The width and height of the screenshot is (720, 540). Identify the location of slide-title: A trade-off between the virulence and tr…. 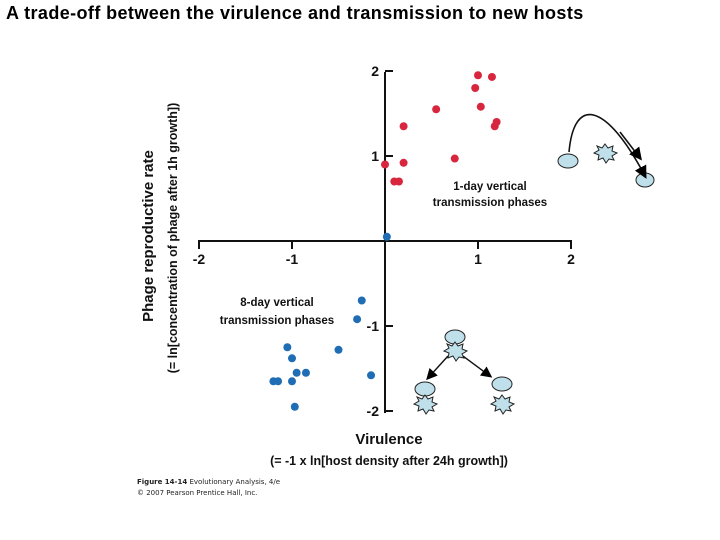
(295, 13).